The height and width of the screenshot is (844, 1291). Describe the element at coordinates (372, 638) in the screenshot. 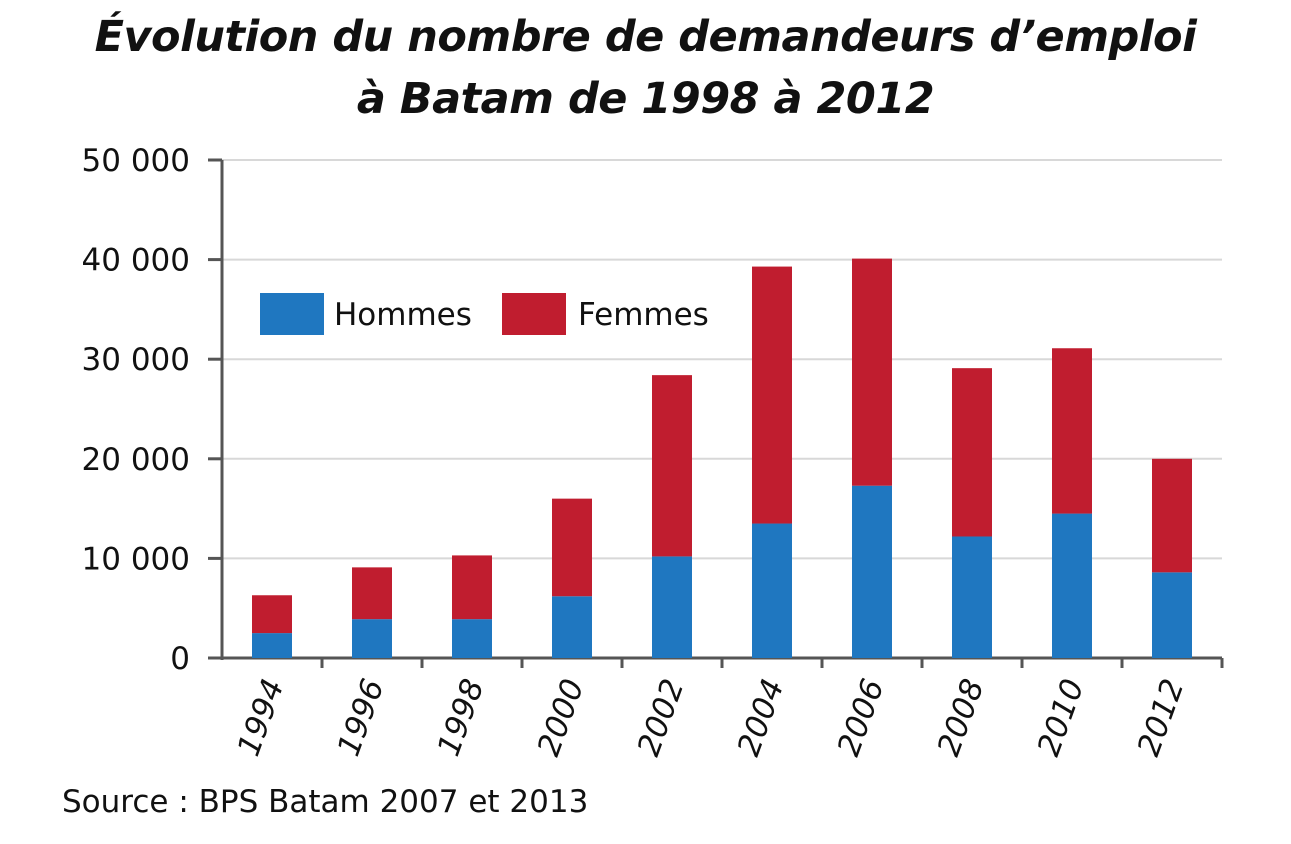

I see `bar-hommes-1996` at that location.